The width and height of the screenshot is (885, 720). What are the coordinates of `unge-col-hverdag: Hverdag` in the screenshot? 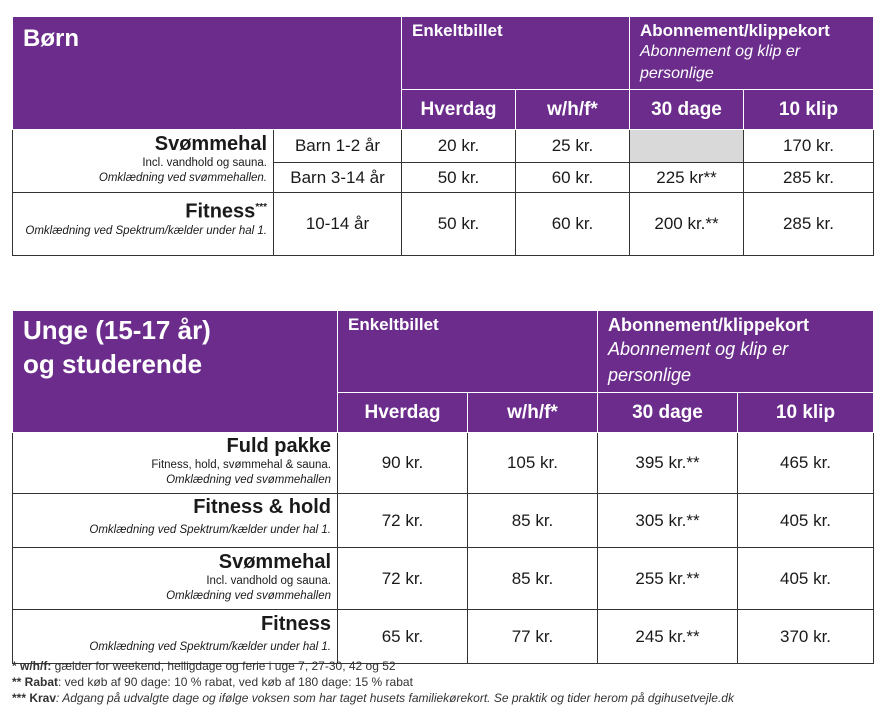 It's located at (402, 412).